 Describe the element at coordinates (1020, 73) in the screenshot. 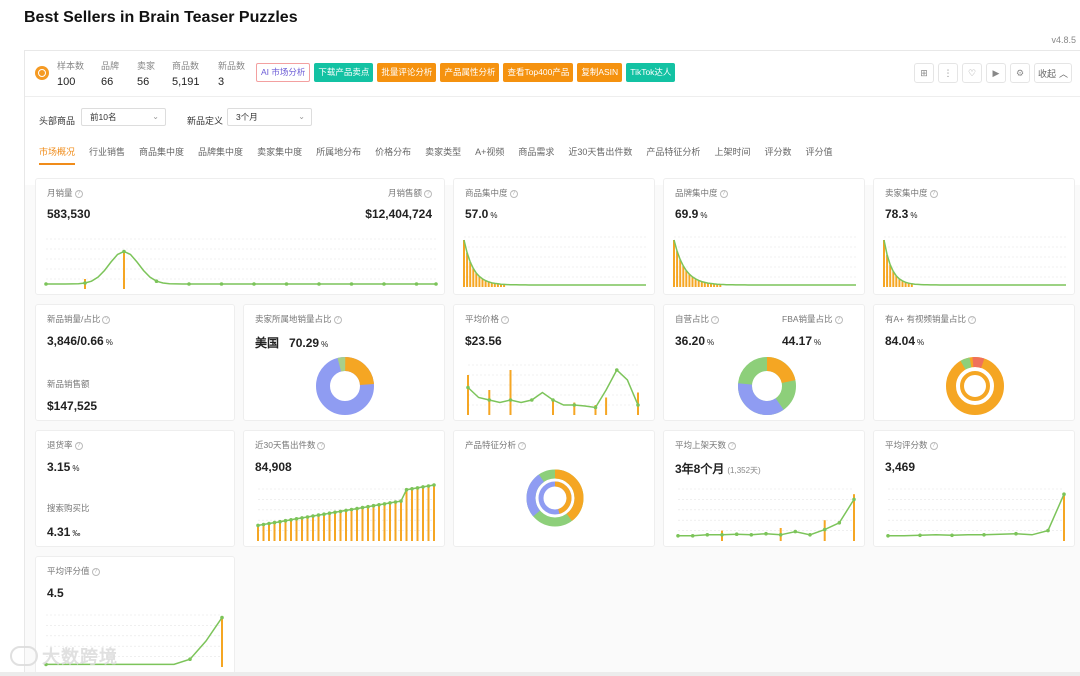

I see `settings-icon: ⚙` at that location.